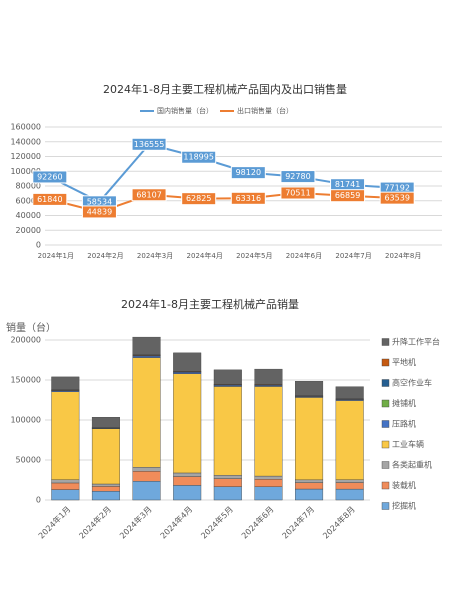  I want to click on data-label: 61840, so click(49, 199).